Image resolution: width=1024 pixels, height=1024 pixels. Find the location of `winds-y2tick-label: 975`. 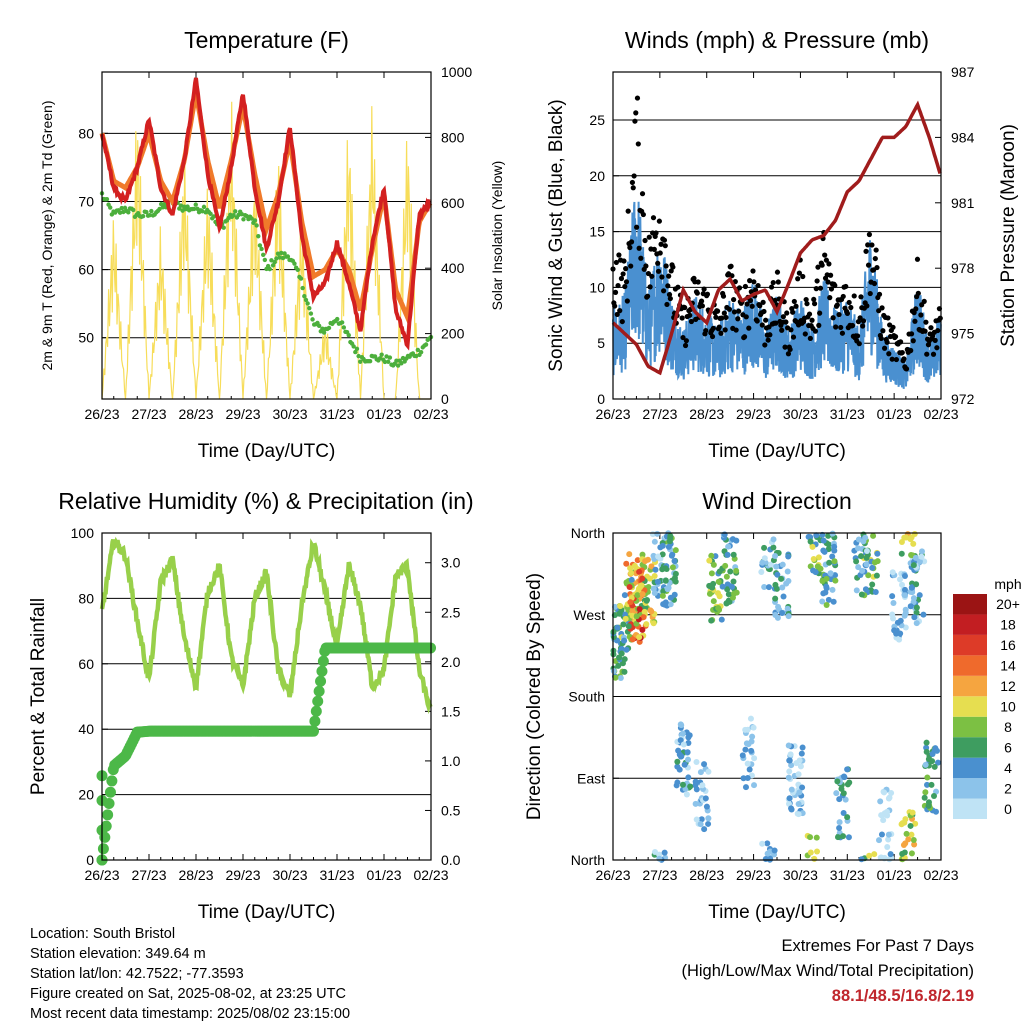

winds-y2tick-label: 975 is located at coordinates (963, 334).